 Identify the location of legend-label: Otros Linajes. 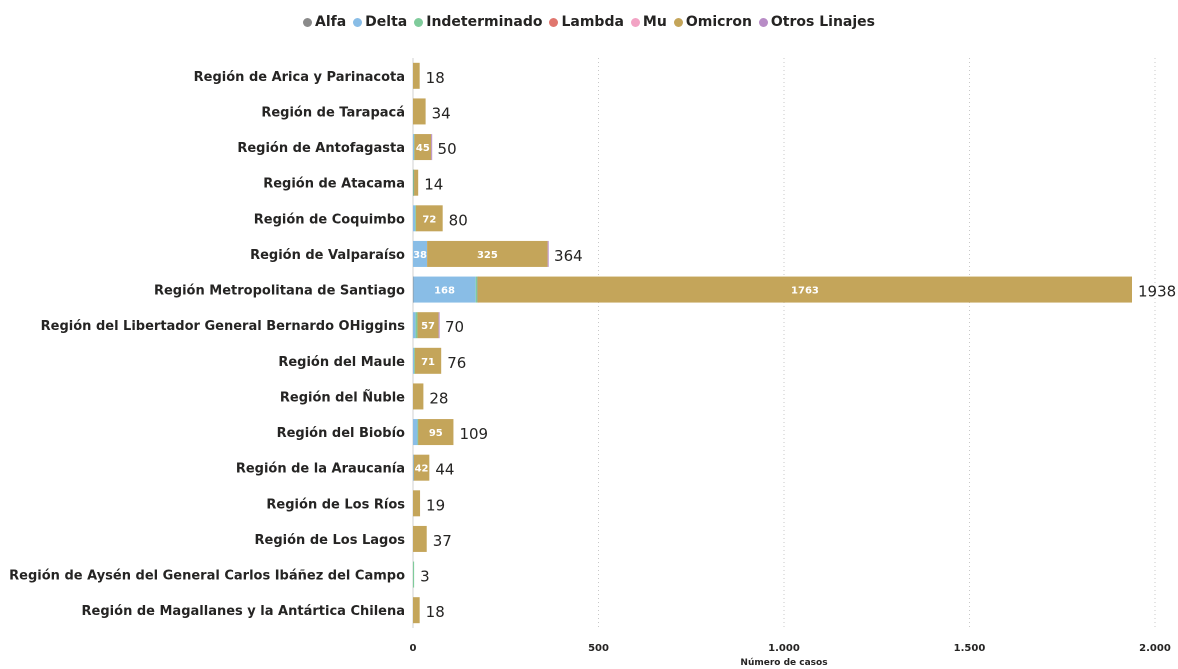
(822, 22).